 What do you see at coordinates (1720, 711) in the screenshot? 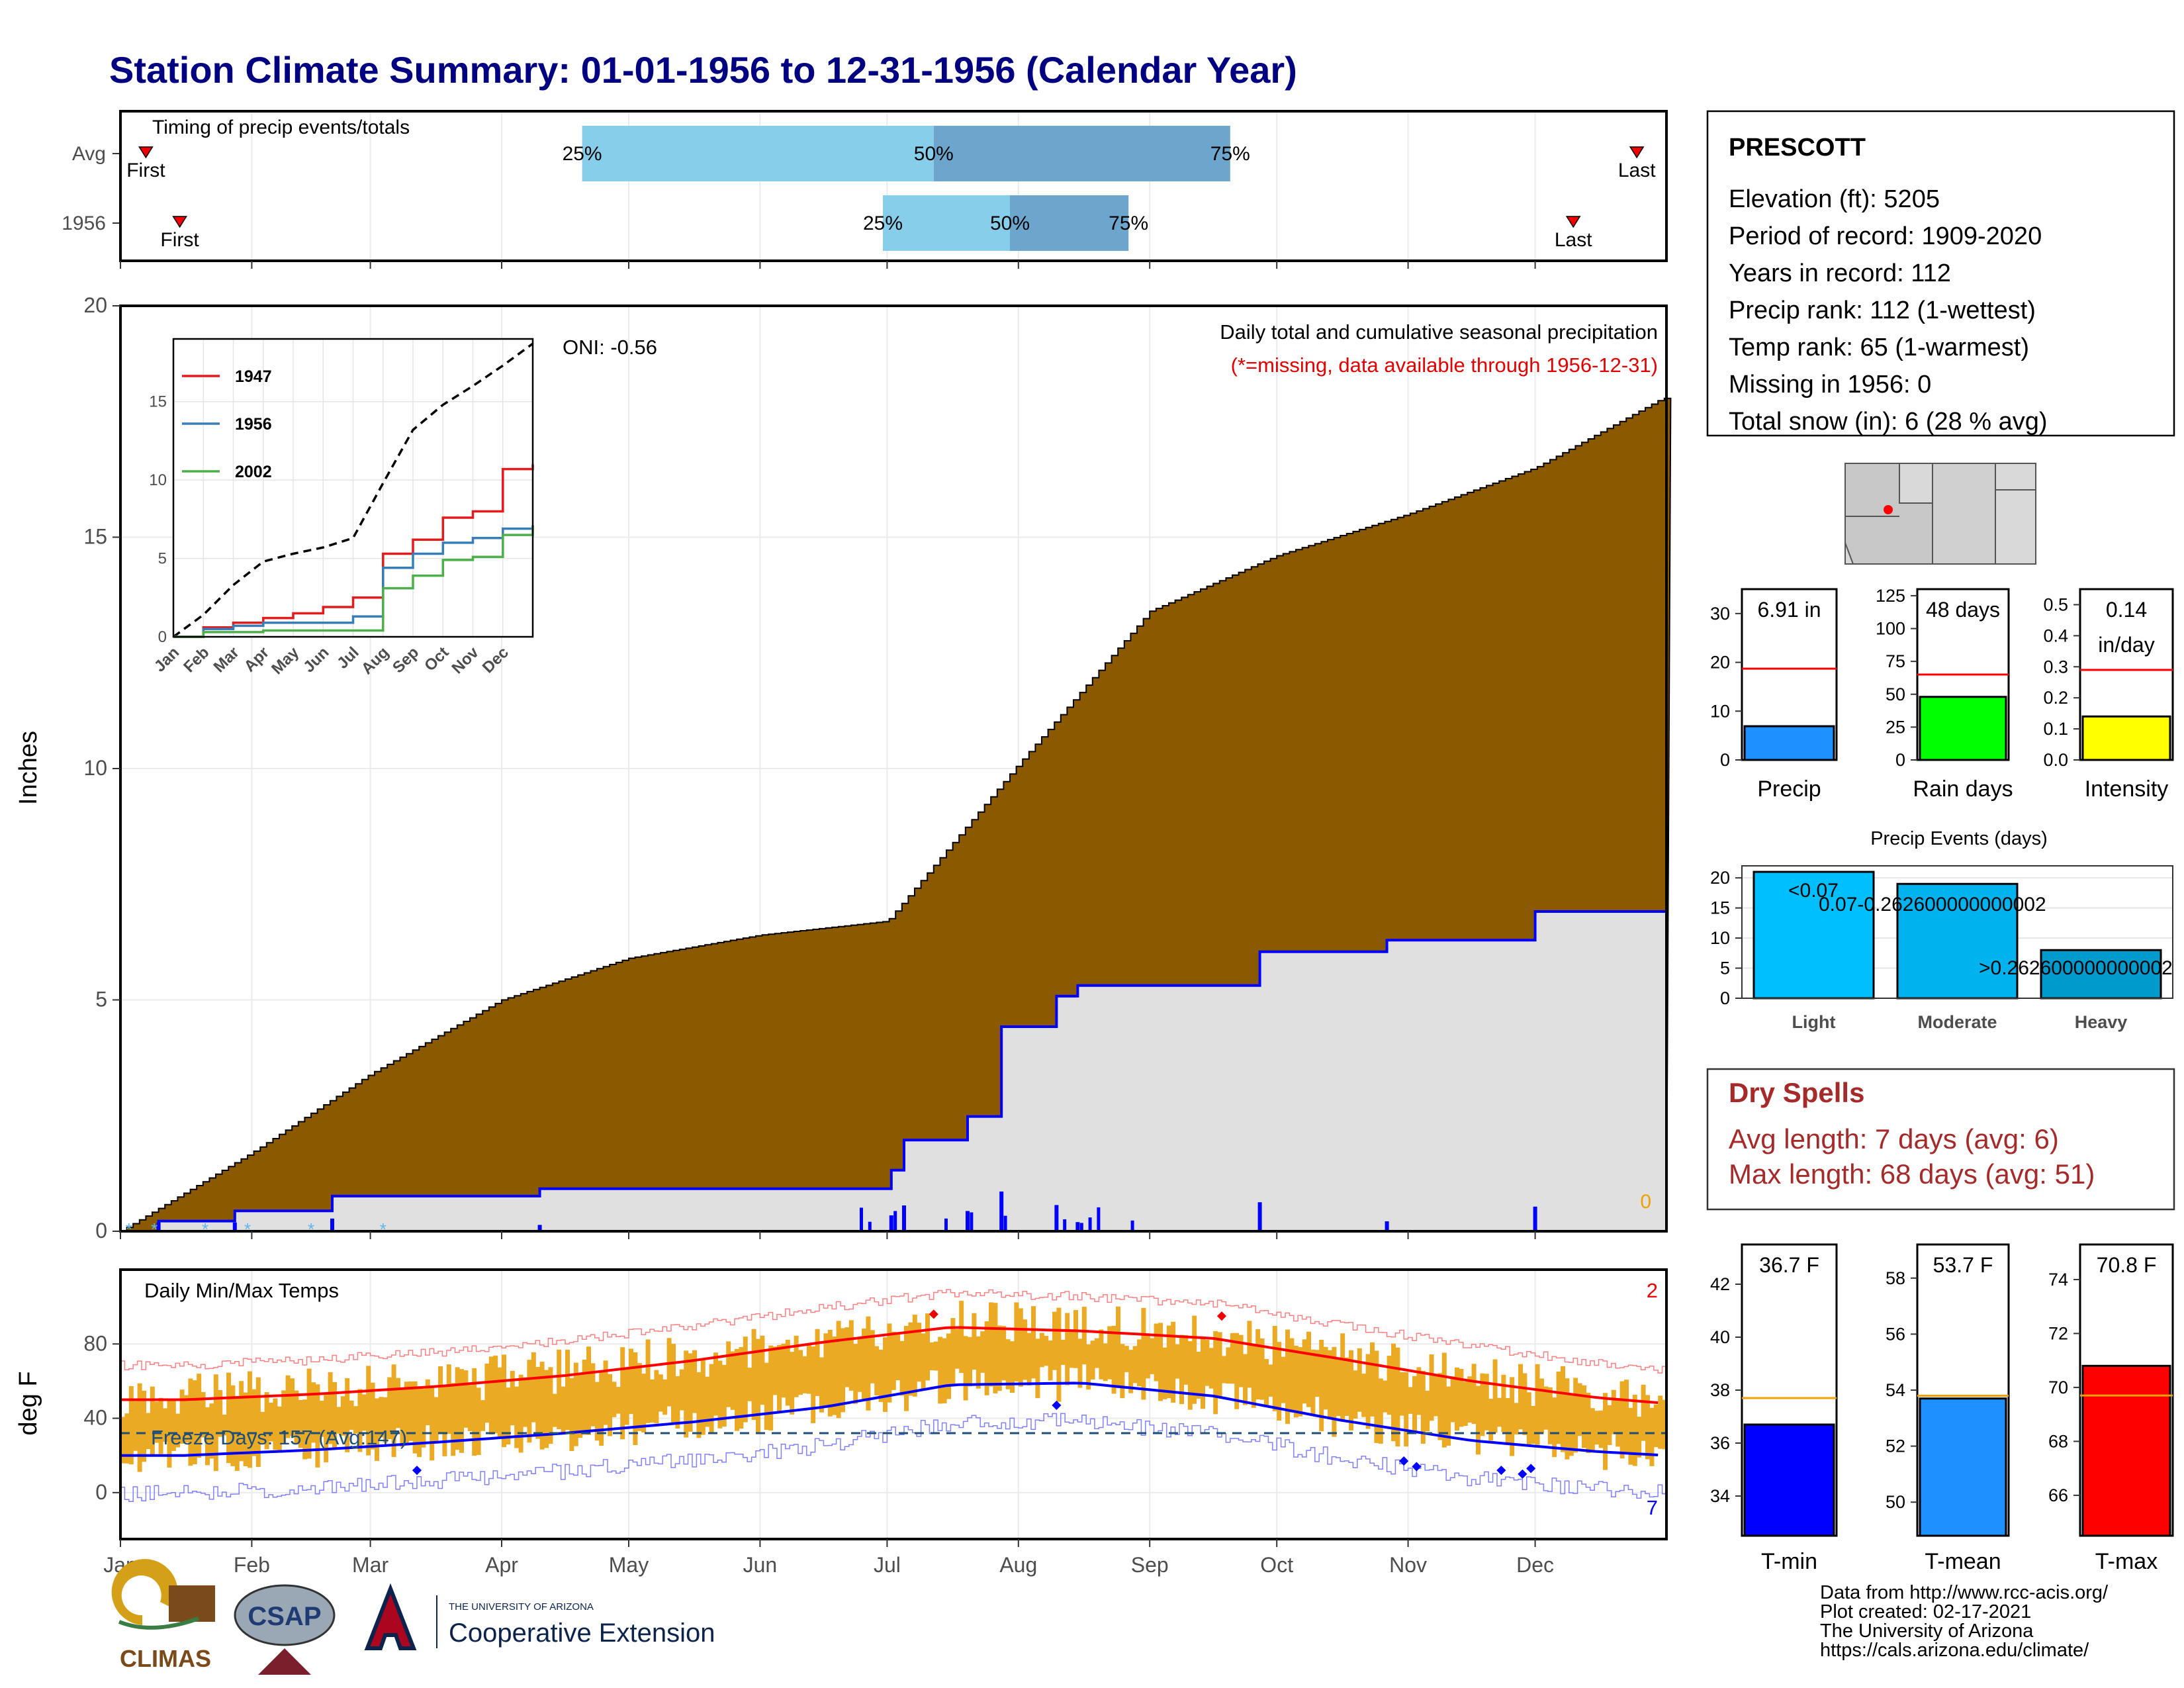
I see `y-tick-label: 10` at bounding box center [1720, 711].